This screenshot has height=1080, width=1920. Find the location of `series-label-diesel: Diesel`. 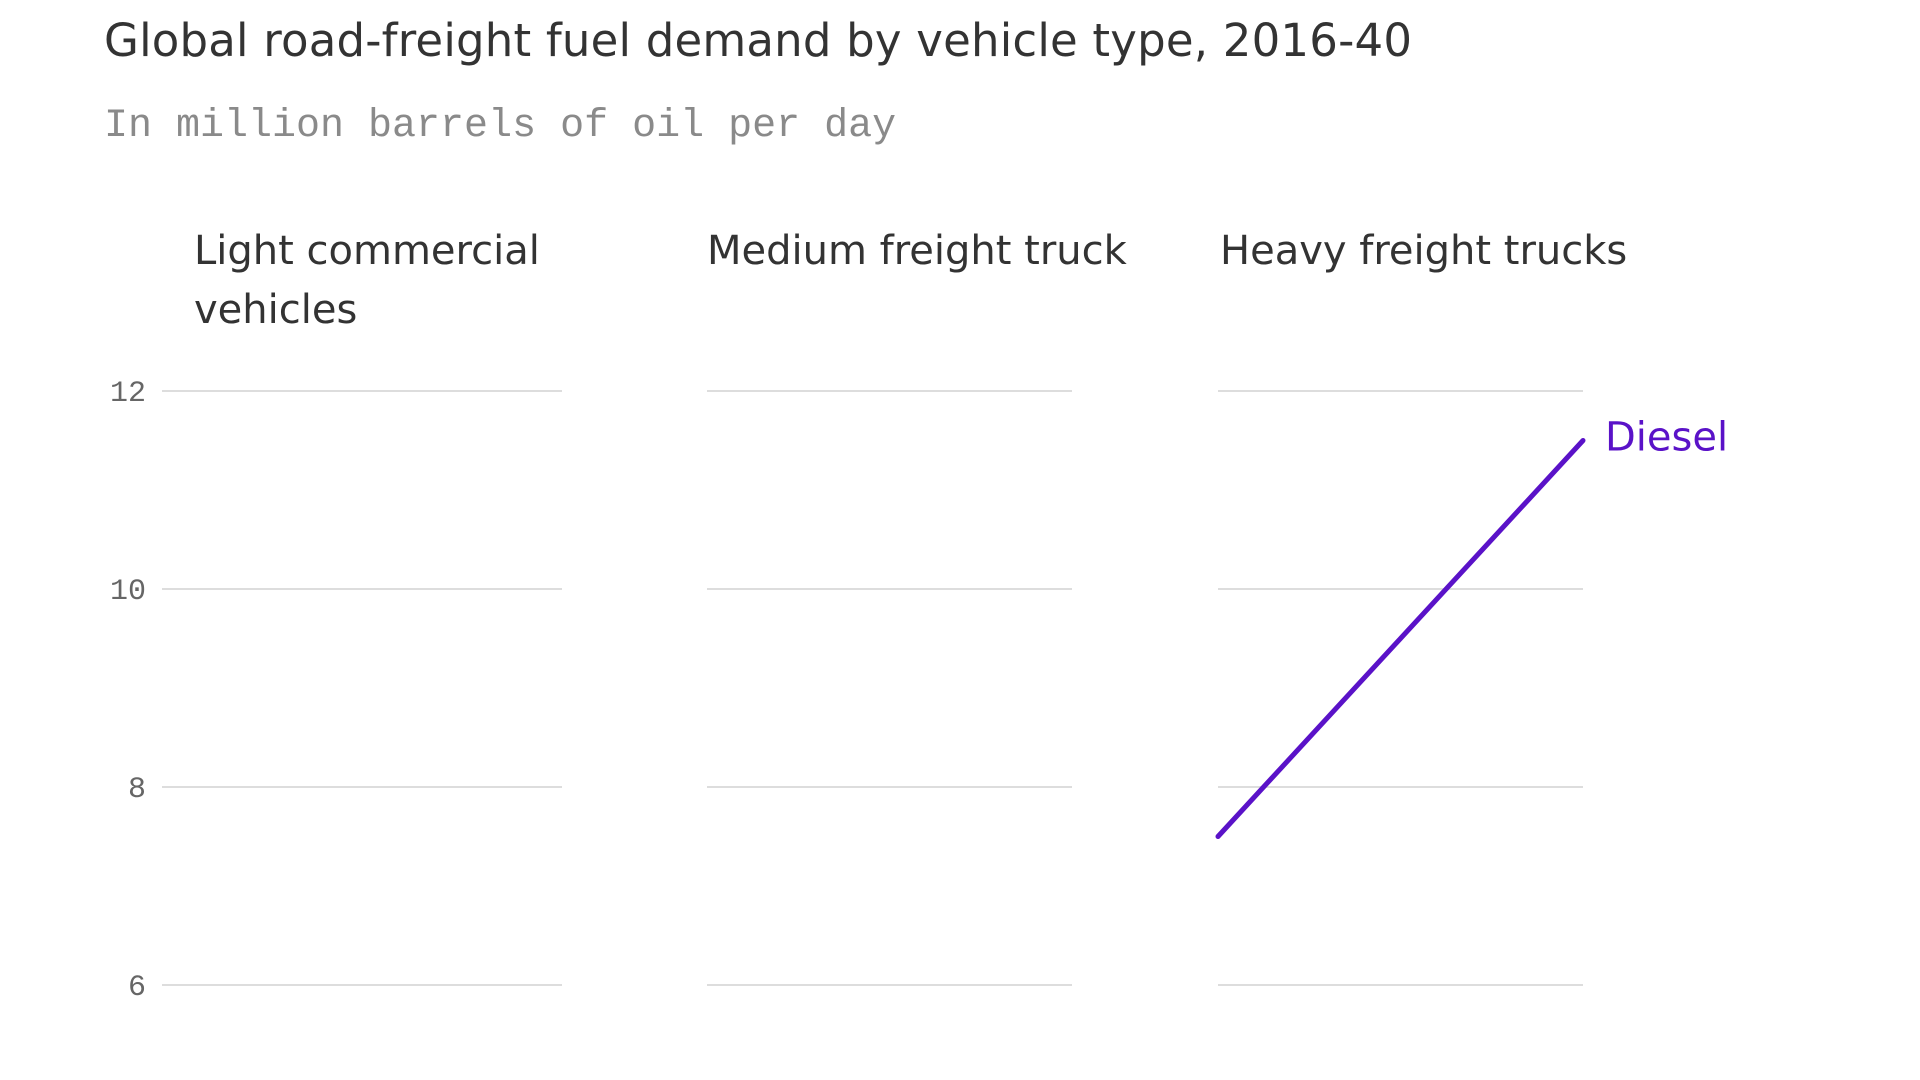

series-label-diesel: Diesel is located at coordinates (1666, 438).